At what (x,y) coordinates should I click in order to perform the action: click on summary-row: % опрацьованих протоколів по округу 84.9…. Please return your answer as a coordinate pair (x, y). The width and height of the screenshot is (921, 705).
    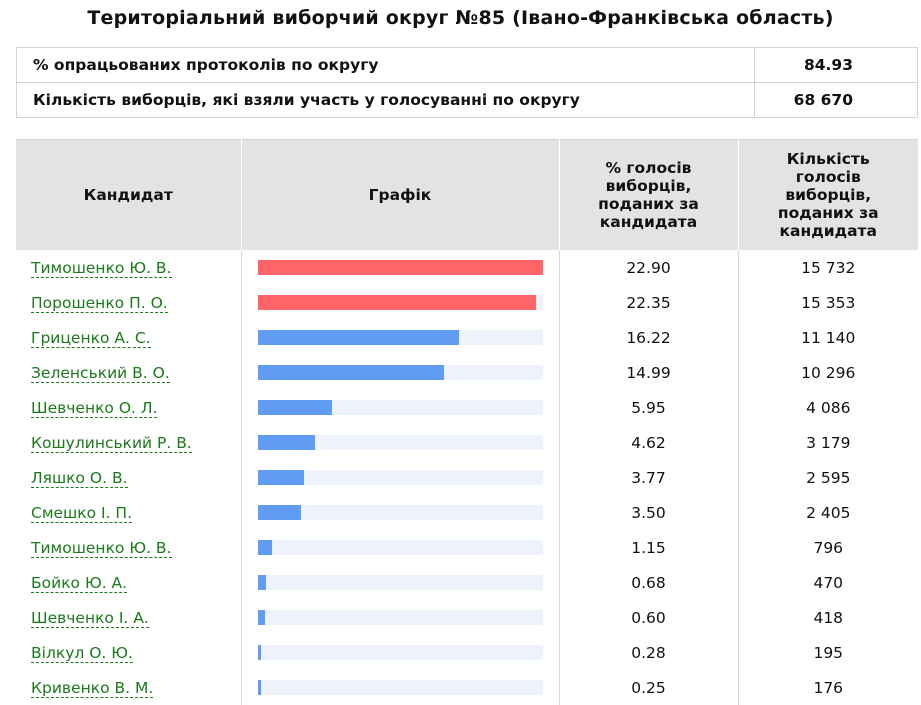
    Looking at the image, I should click on (466, 65).